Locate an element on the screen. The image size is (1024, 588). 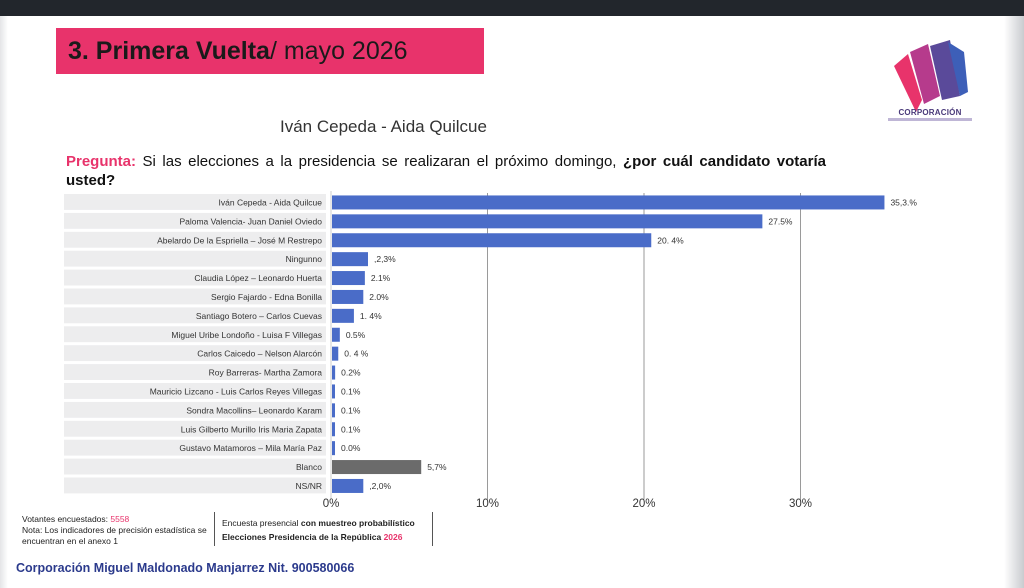
top-frame-bar is located at coordinates (512, 8).